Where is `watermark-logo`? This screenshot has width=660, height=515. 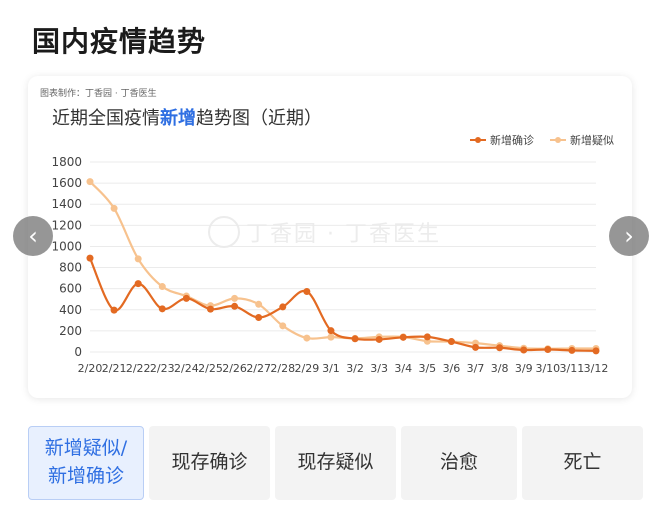 watermark-logo is located at coordinates (224, 232).